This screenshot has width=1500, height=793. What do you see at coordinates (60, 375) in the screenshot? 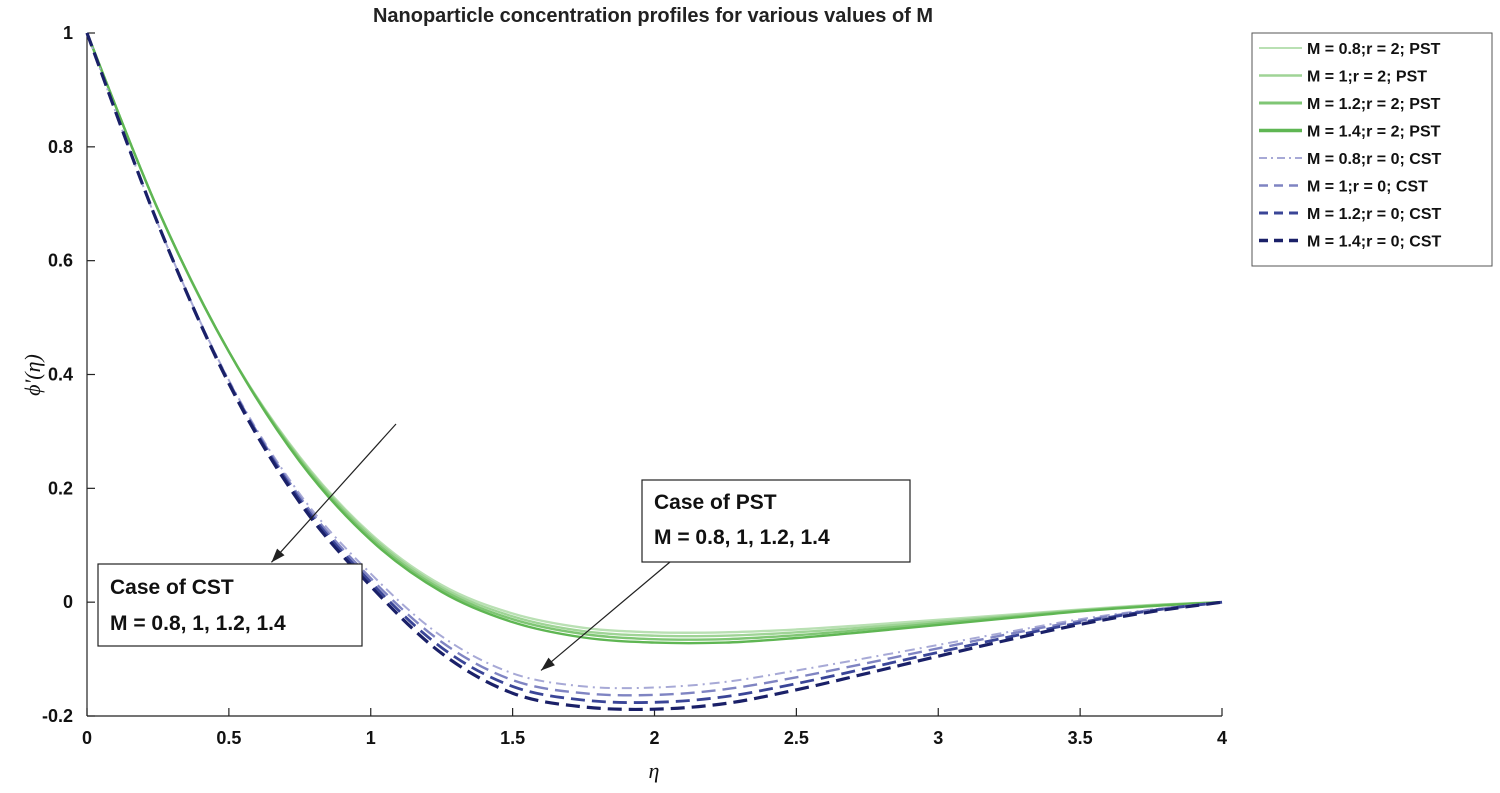
I see `y-tick-label: 0.4` at bounding box center [60, 375].